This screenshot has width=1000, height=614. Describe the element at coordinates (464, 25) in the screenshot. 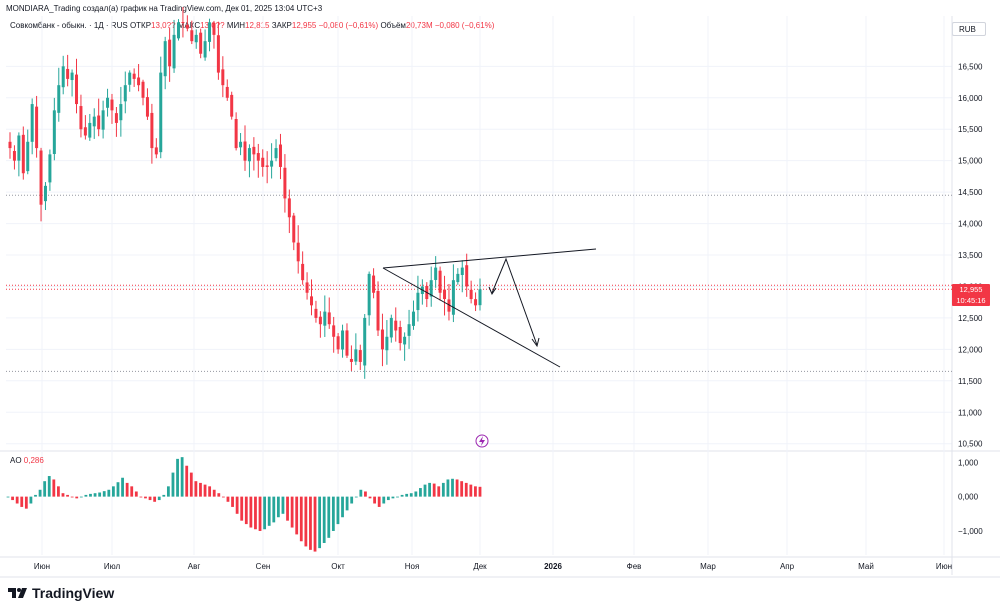

I see `volume-change: −0,080 (−0,61%)` at that location.